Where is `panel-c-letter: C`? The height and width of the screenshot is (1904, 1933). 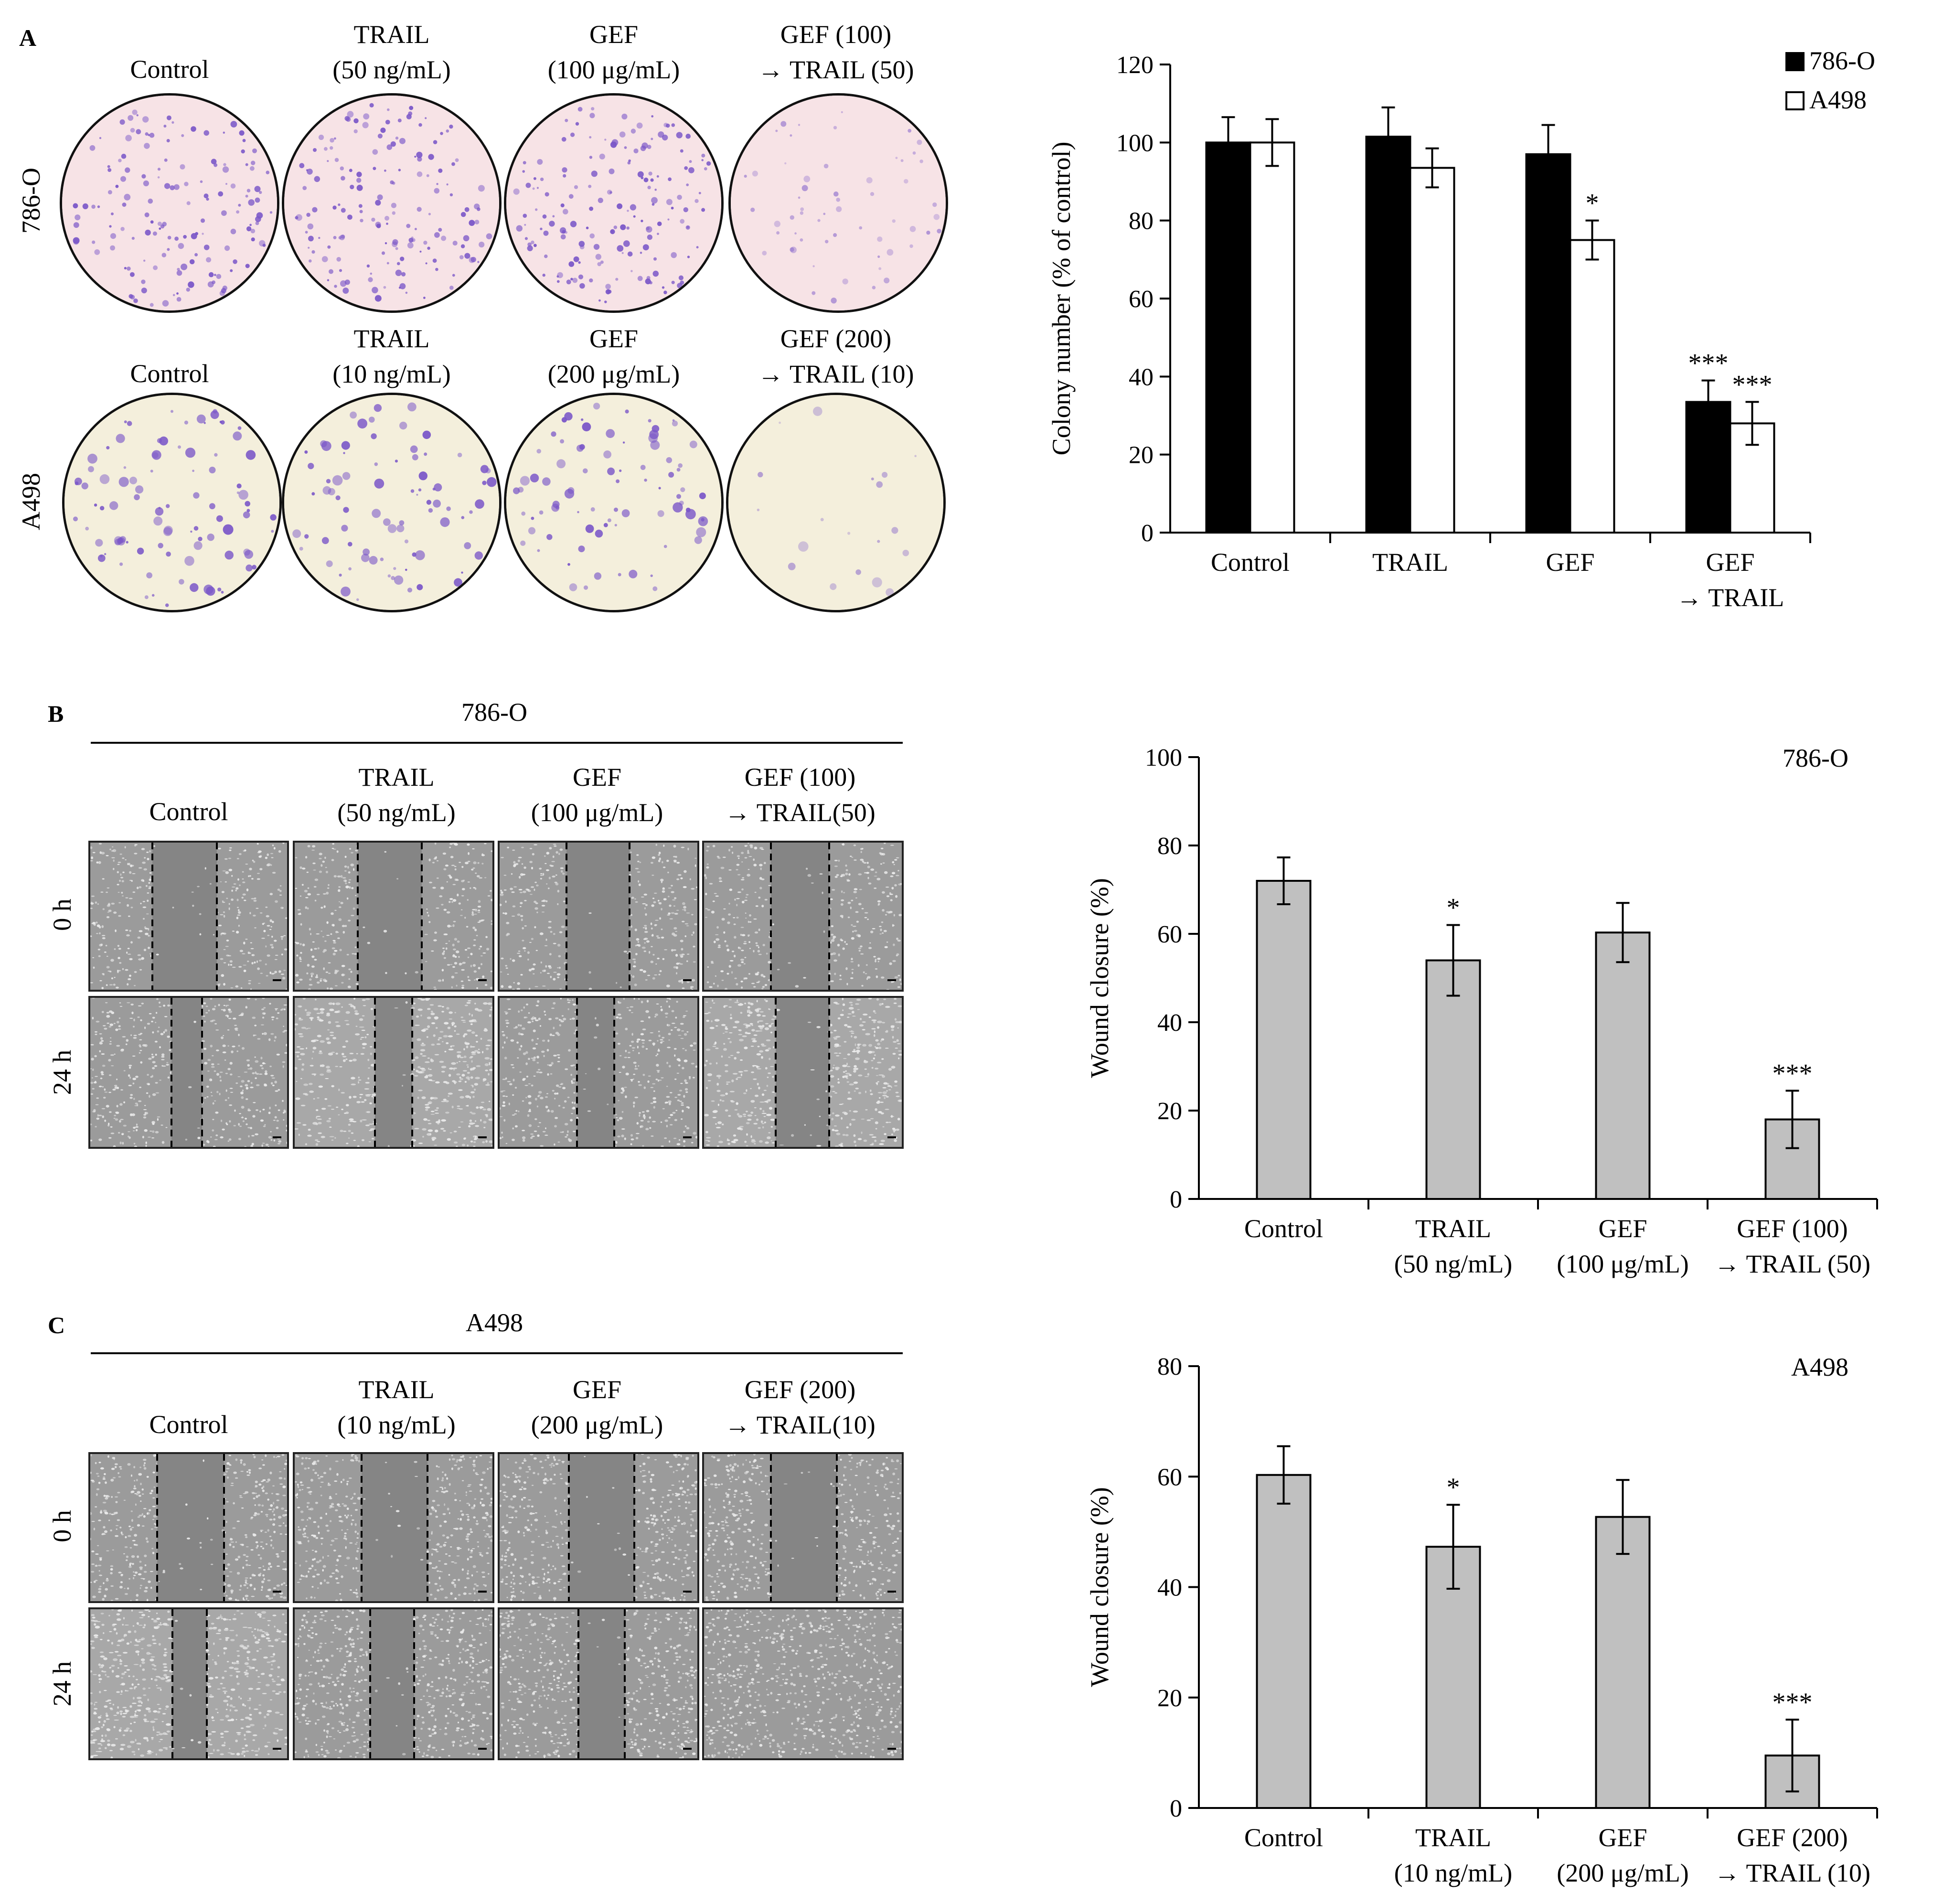
panel-c-letter: C is located at coordinates (57, 1325).